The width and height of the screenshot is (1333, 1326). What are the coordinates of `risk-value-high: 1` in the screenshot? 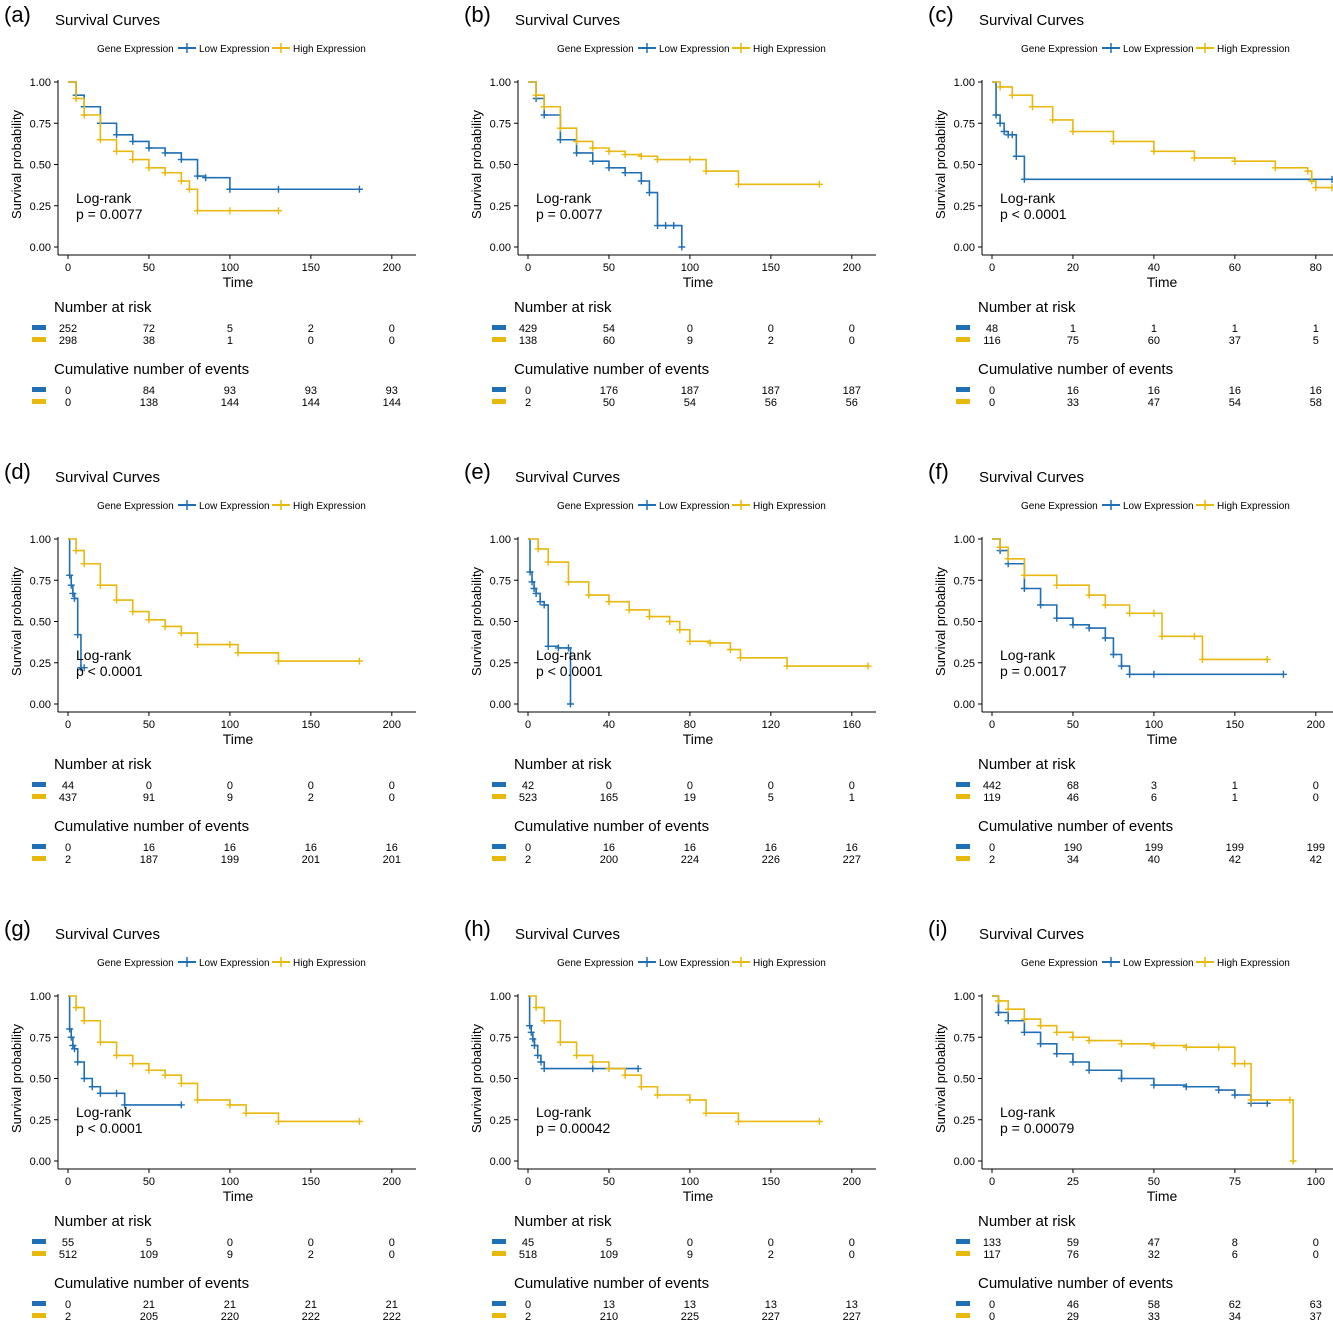 It's located at (1235, 798).